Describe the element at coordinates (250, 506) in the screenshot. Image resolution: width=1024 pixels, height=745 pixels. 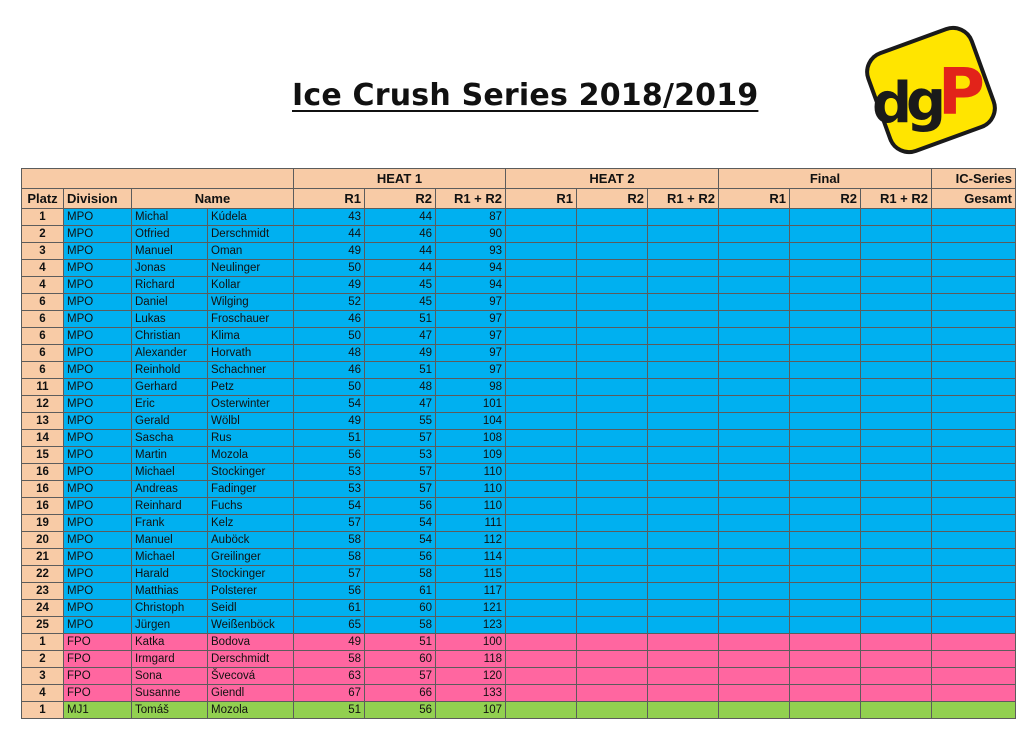
I see `last-name-cell: Fuchs` at that location.